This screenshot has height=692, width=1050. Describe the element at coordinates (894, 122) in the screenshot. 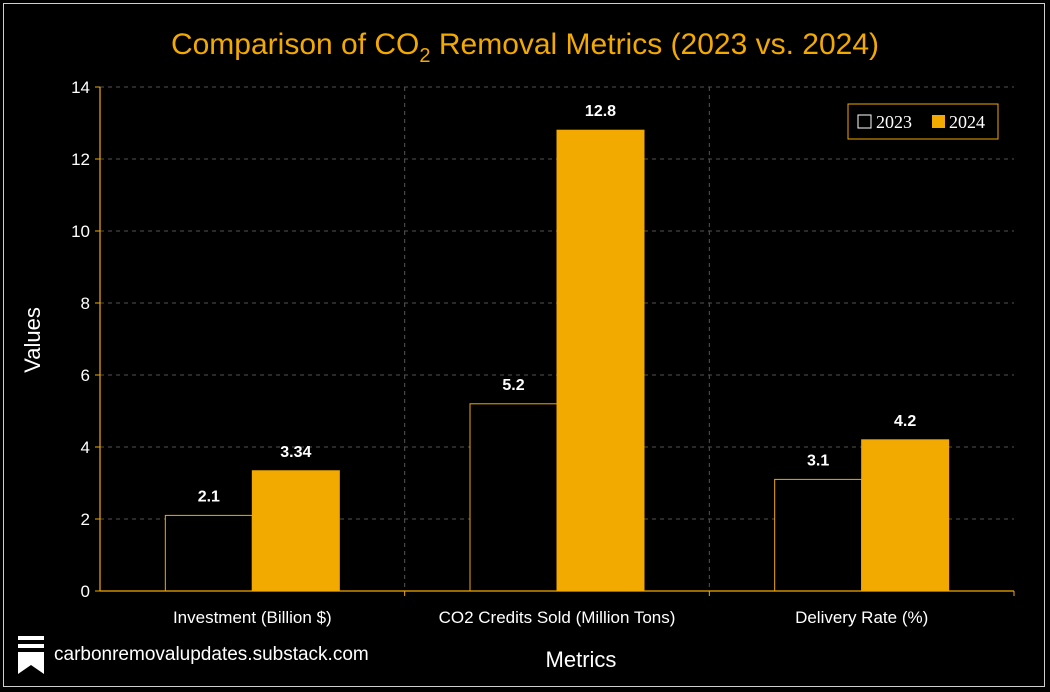

I see `legend-label-2023: 2023` at that location.